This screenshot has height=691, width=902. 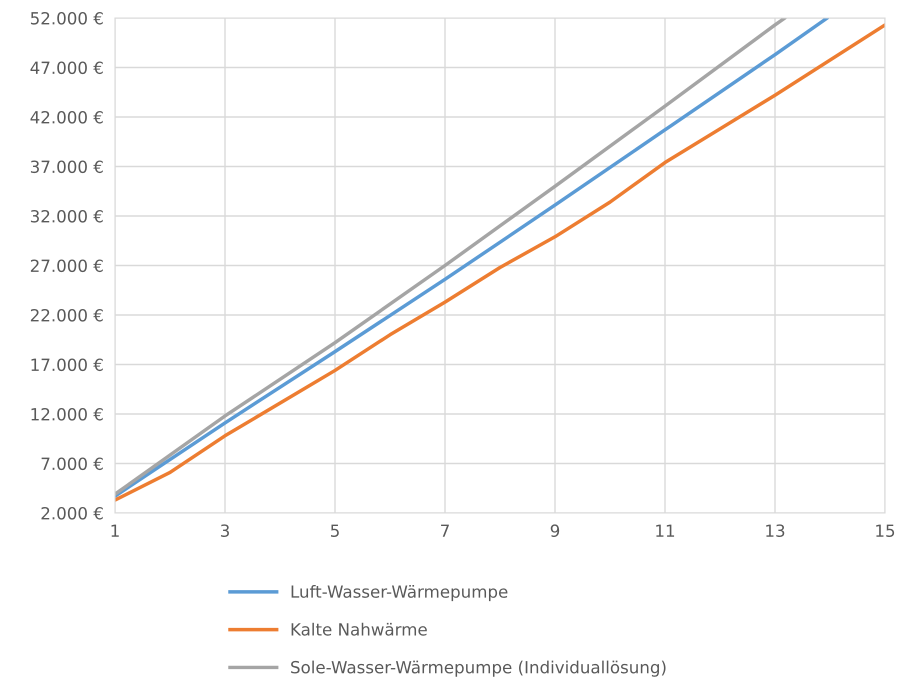 I want to click on y-tick-label: 32.000 €, so click(x=66, y=216).